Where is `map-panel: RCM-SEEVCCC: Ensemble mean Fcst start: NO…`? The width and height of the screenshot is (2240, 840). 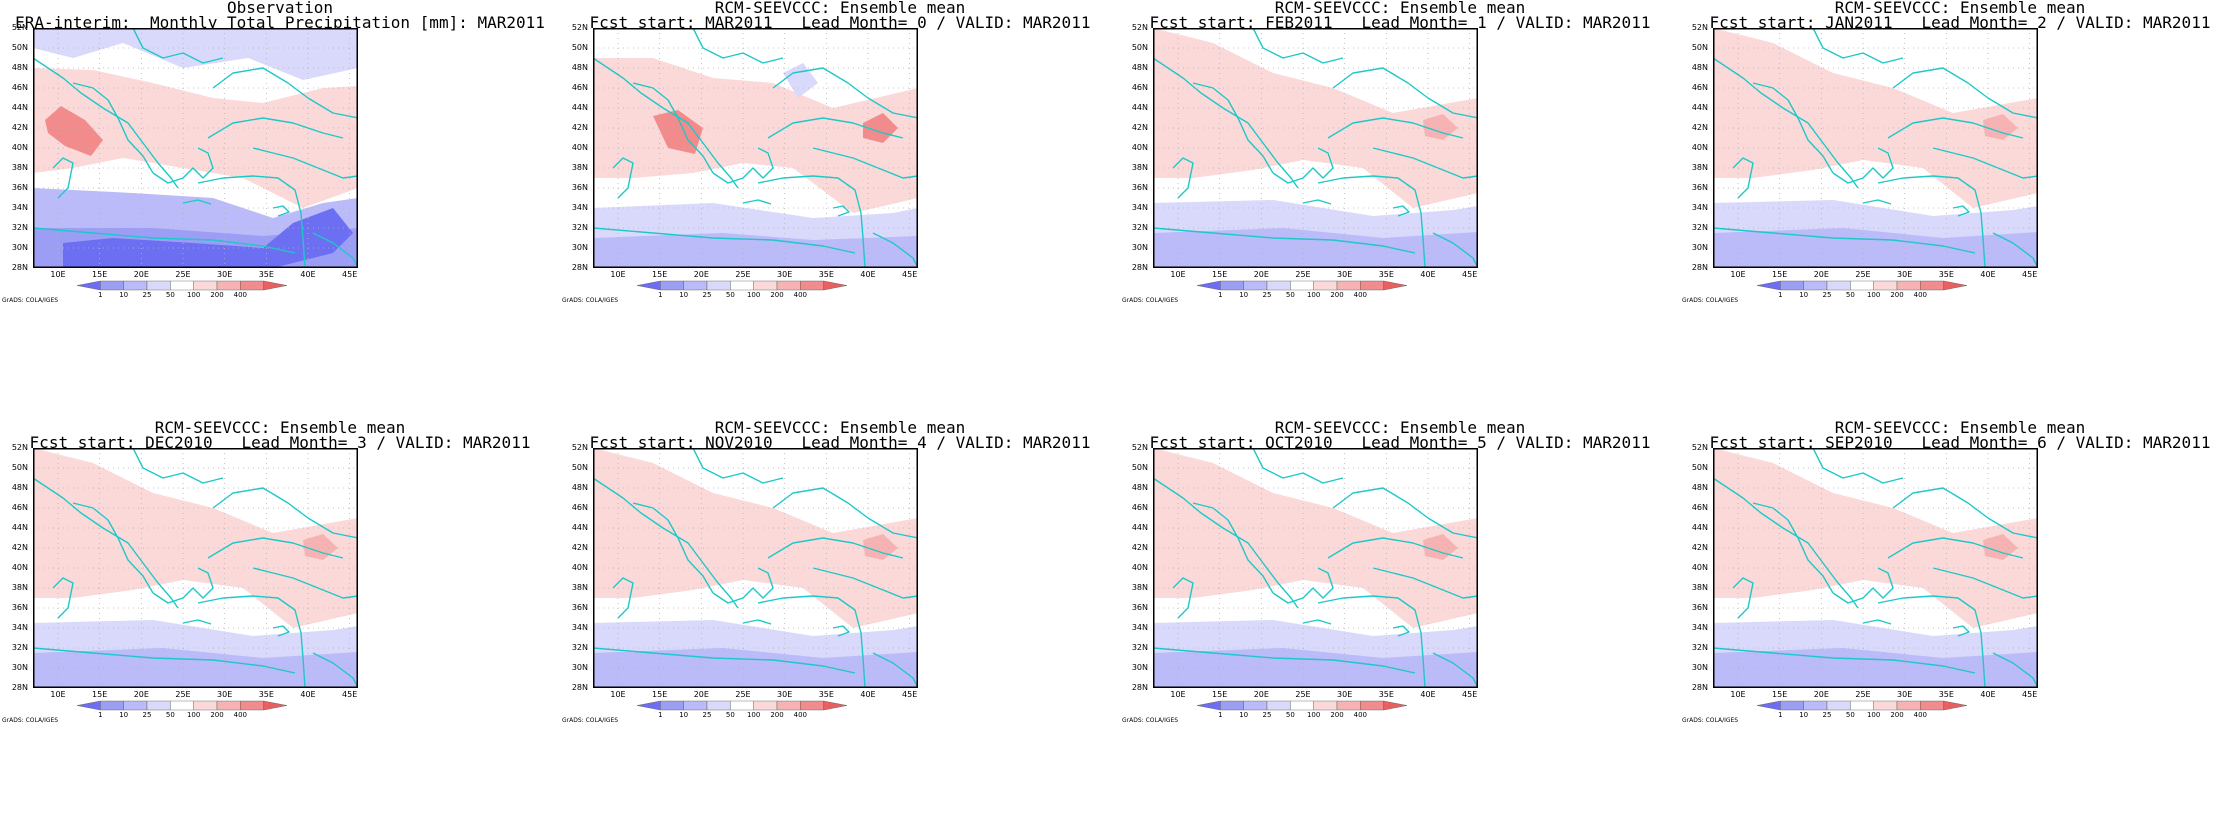
map-panel: RCM-SEEVCCC: Ensemble mean Fcst start: NO… is located at coordinates (840, 630).